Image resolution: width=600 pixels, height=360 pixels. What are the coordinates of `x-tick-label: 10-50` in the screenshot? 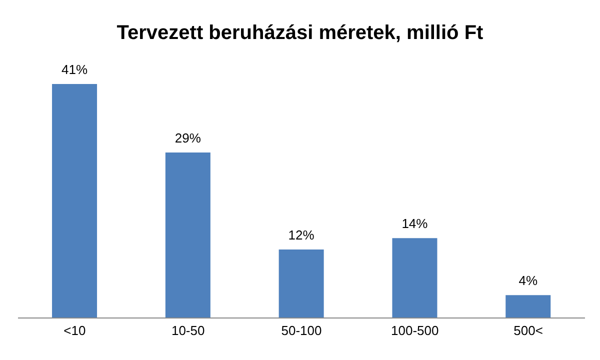 It's located at (188, 330).